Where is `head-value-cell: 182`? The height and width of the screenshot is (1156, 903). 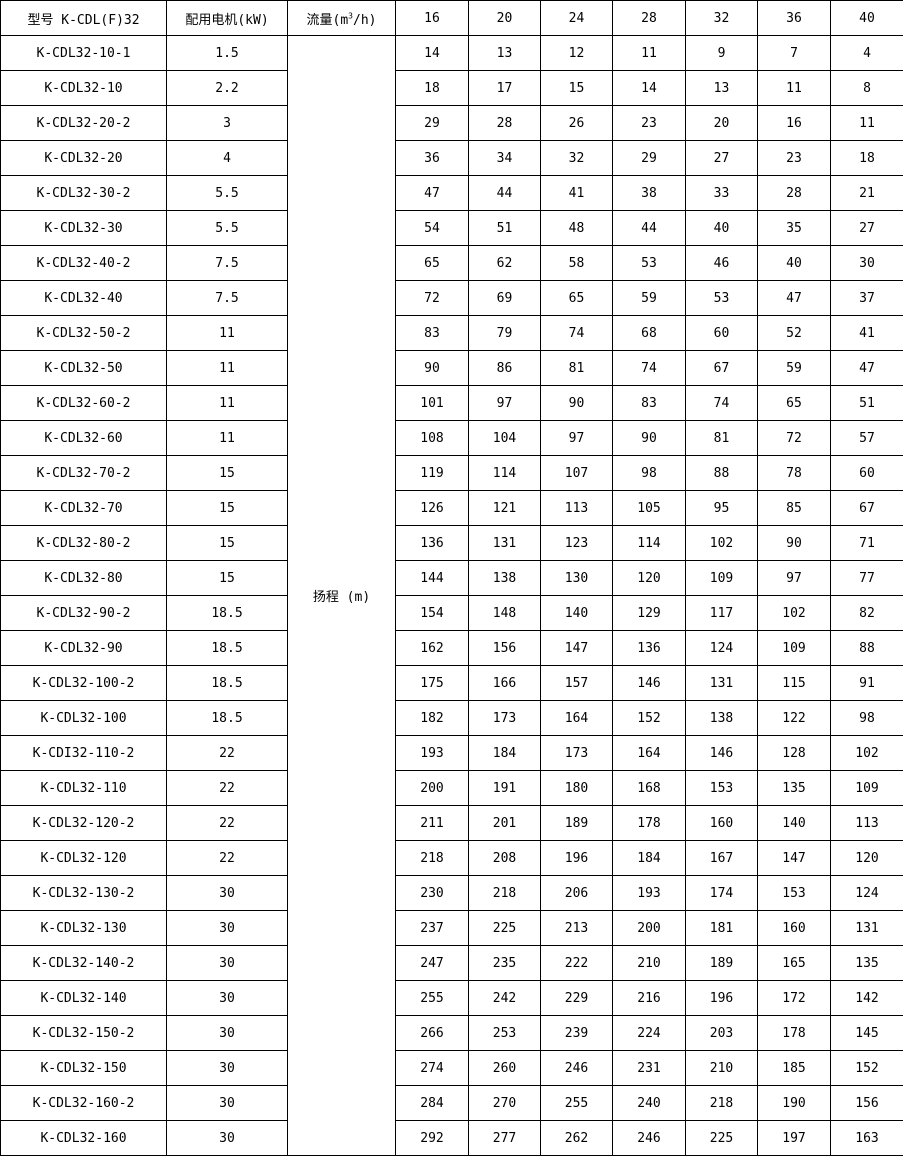
head-value-cell: 182 is located at coordinates (432, 718).